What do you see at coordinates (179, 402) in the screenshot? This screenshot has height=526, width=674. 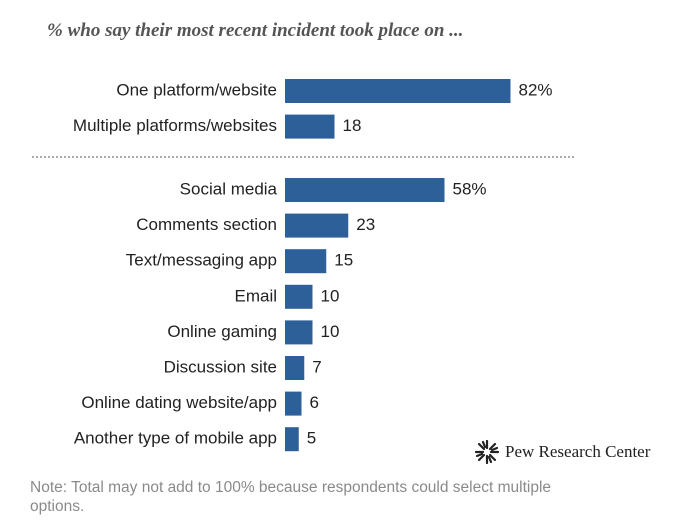 I see `category-label: Online dating website/app` at bounding box center [179, 402].